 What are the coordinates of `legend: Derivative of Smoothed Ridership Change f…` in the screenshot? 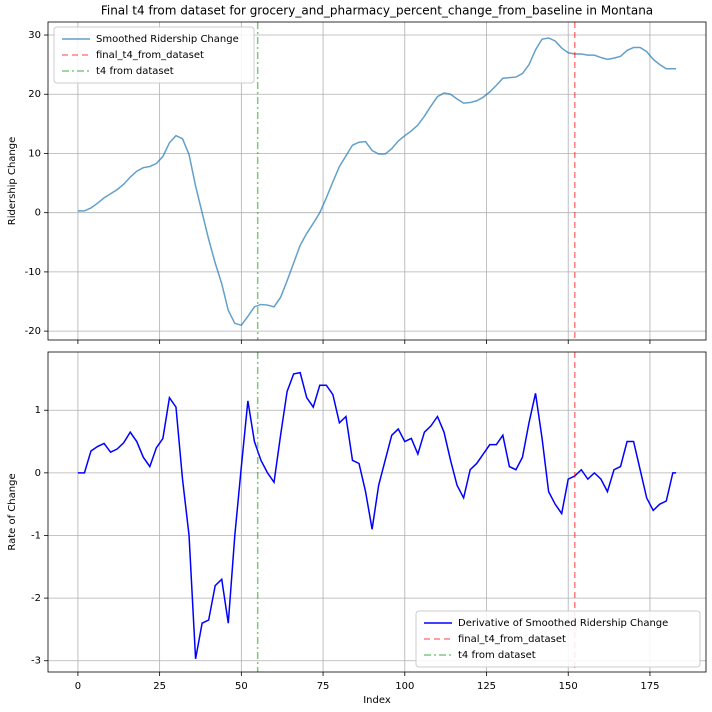 It's located at (558, 639).